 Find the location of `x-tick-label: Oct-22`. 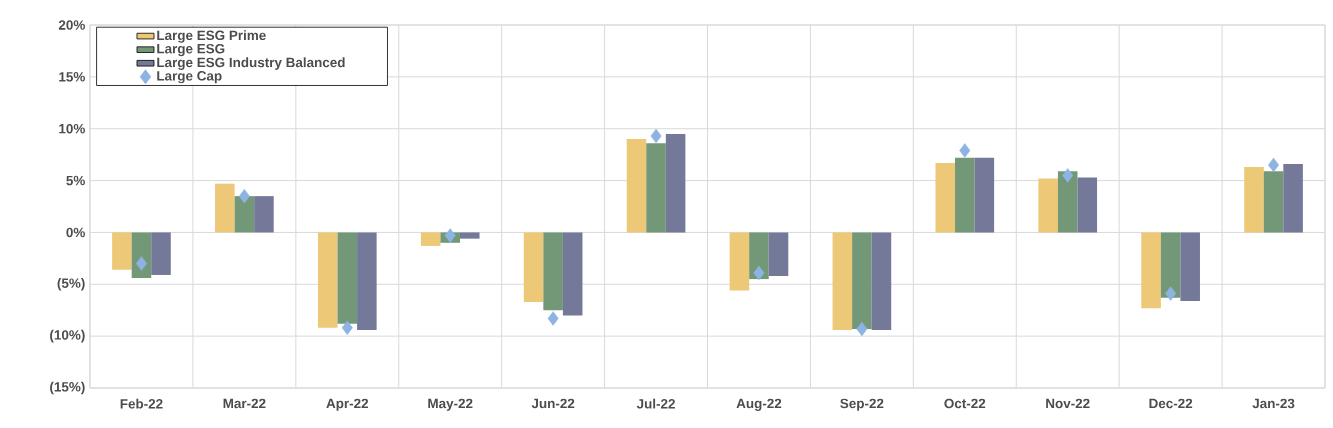

x-tick-label: Oct-22 is located at coordinates (965, 403).